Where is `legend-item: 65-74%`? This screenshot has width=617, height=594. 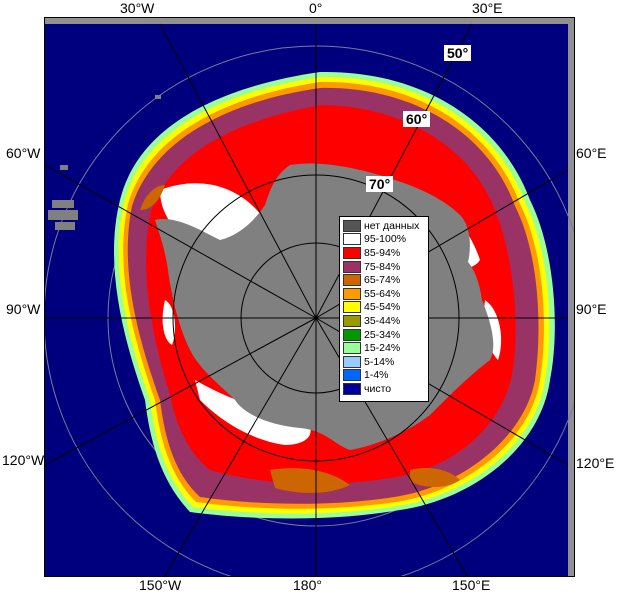
legend-item: 65-74% is located at coordinates (384, 280).